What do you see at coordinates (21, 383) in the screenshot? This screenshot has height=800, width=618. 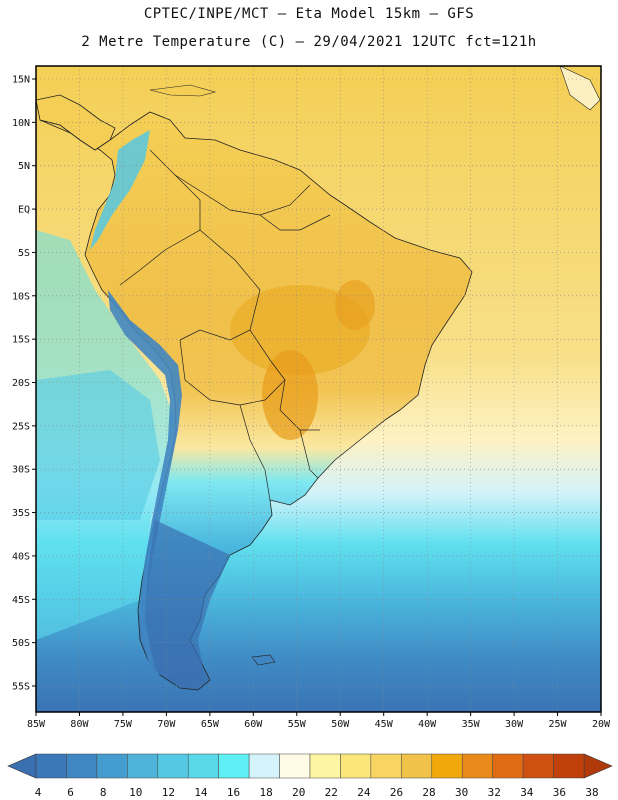 I see `lat-tick-label: 20S` at bounding box center [21, 383].